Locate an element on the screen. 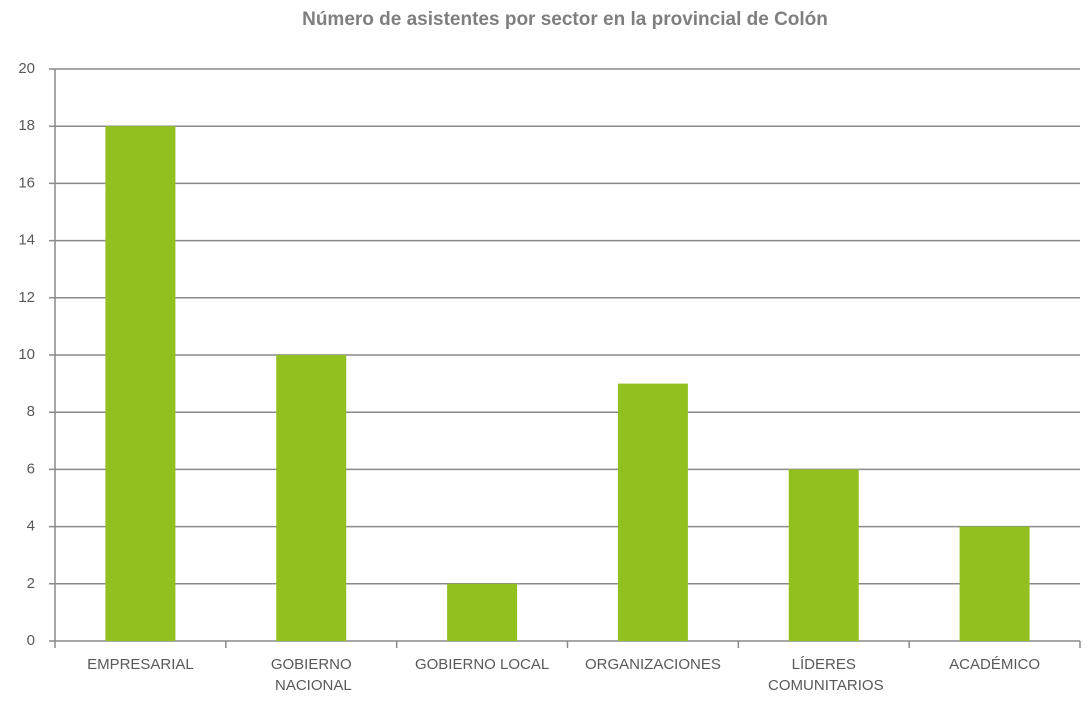  y-tick-label: 16 is located at coordinates (26, 182).